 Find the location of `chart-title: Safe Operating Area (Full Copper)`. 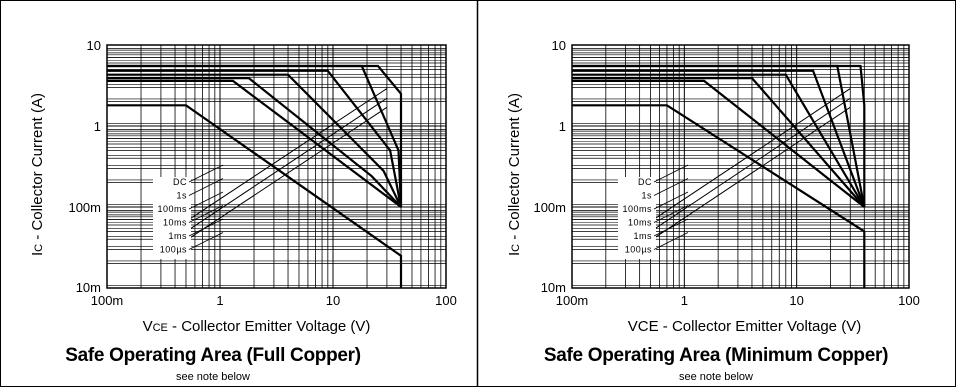

chart-title: Safe Operating Area (Full Copper) is located at coordinates (213, 355).